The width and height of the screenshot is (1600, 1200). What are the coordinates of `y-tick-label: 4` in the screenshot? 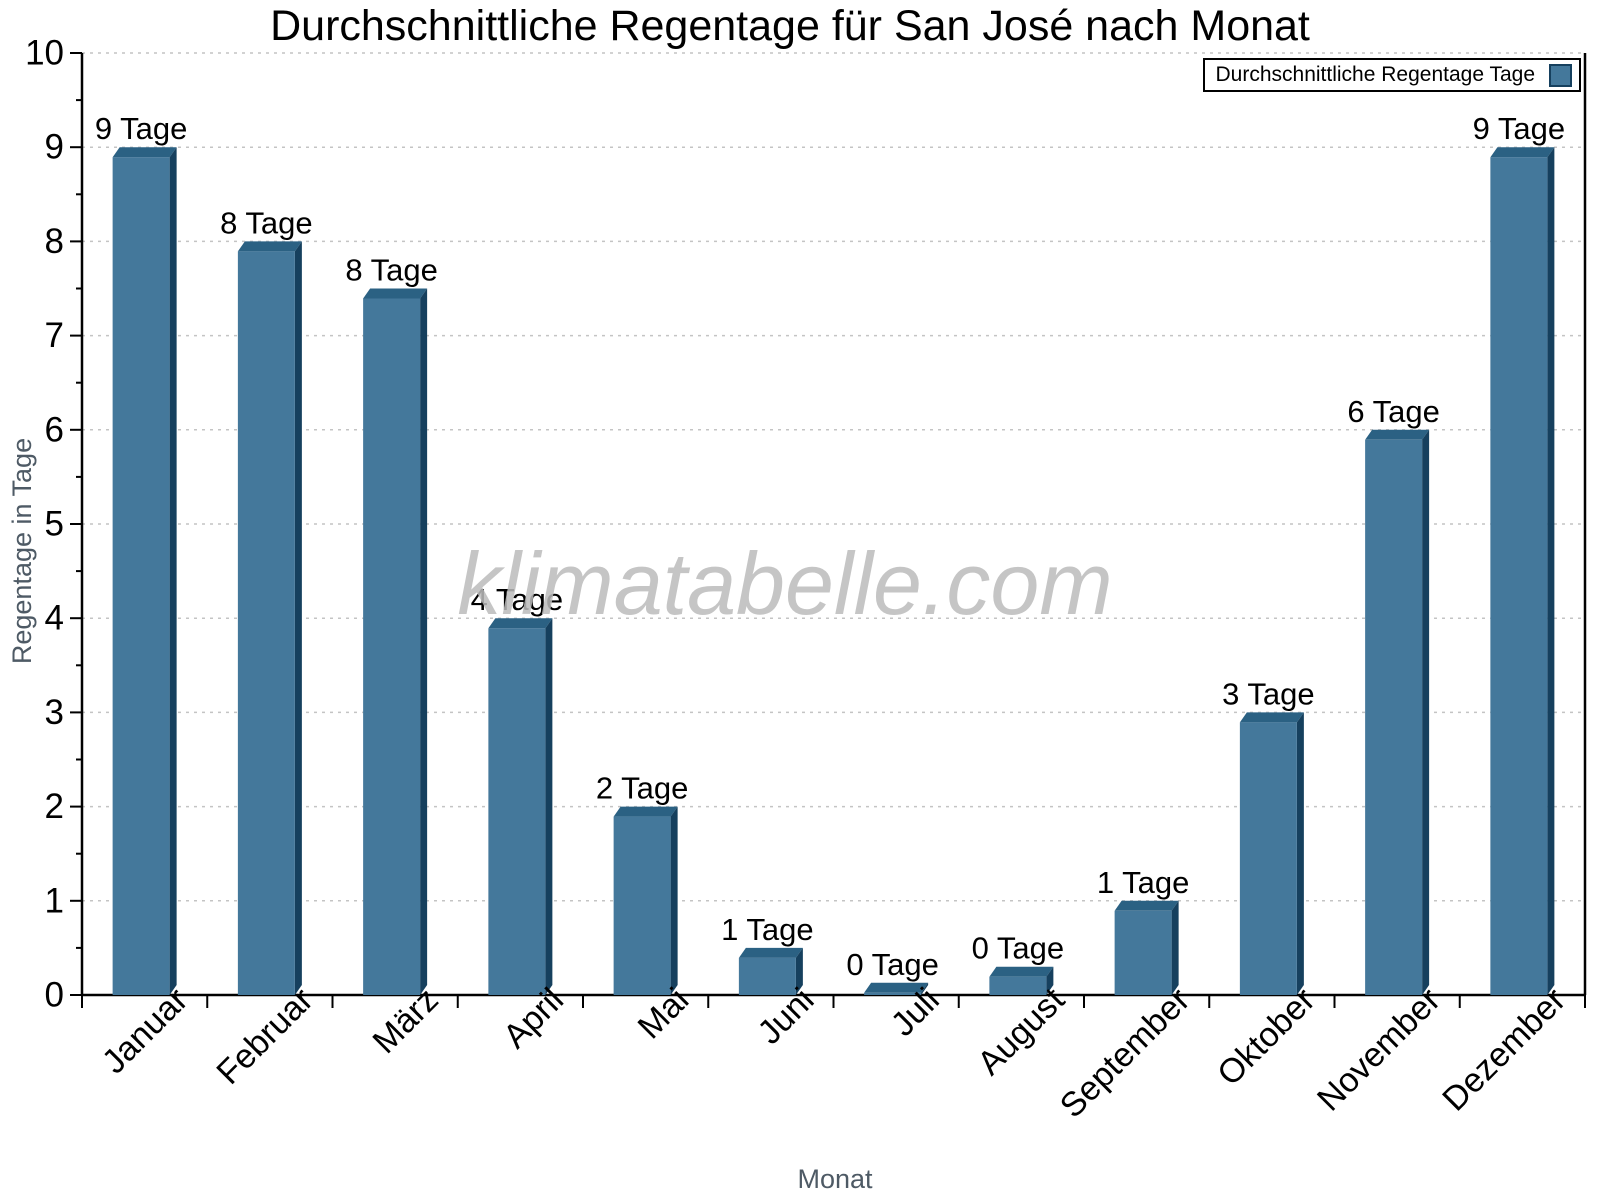 It's located at (54, 618).